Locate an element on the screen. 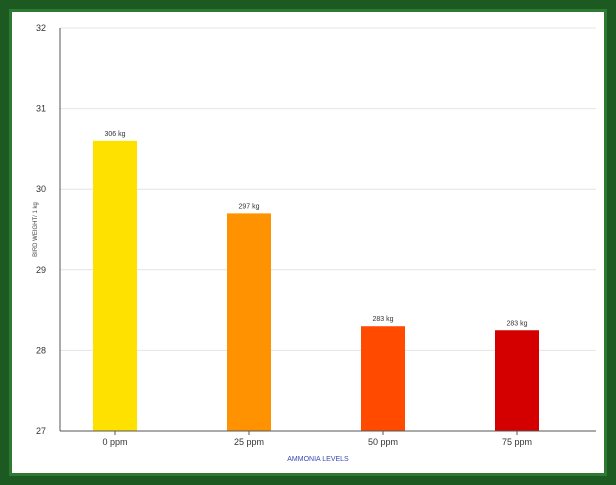 Image resolution: width=616 pixels, height=485 pixels. bar-data-label: 297 kg is located at coordinates (248, 206).